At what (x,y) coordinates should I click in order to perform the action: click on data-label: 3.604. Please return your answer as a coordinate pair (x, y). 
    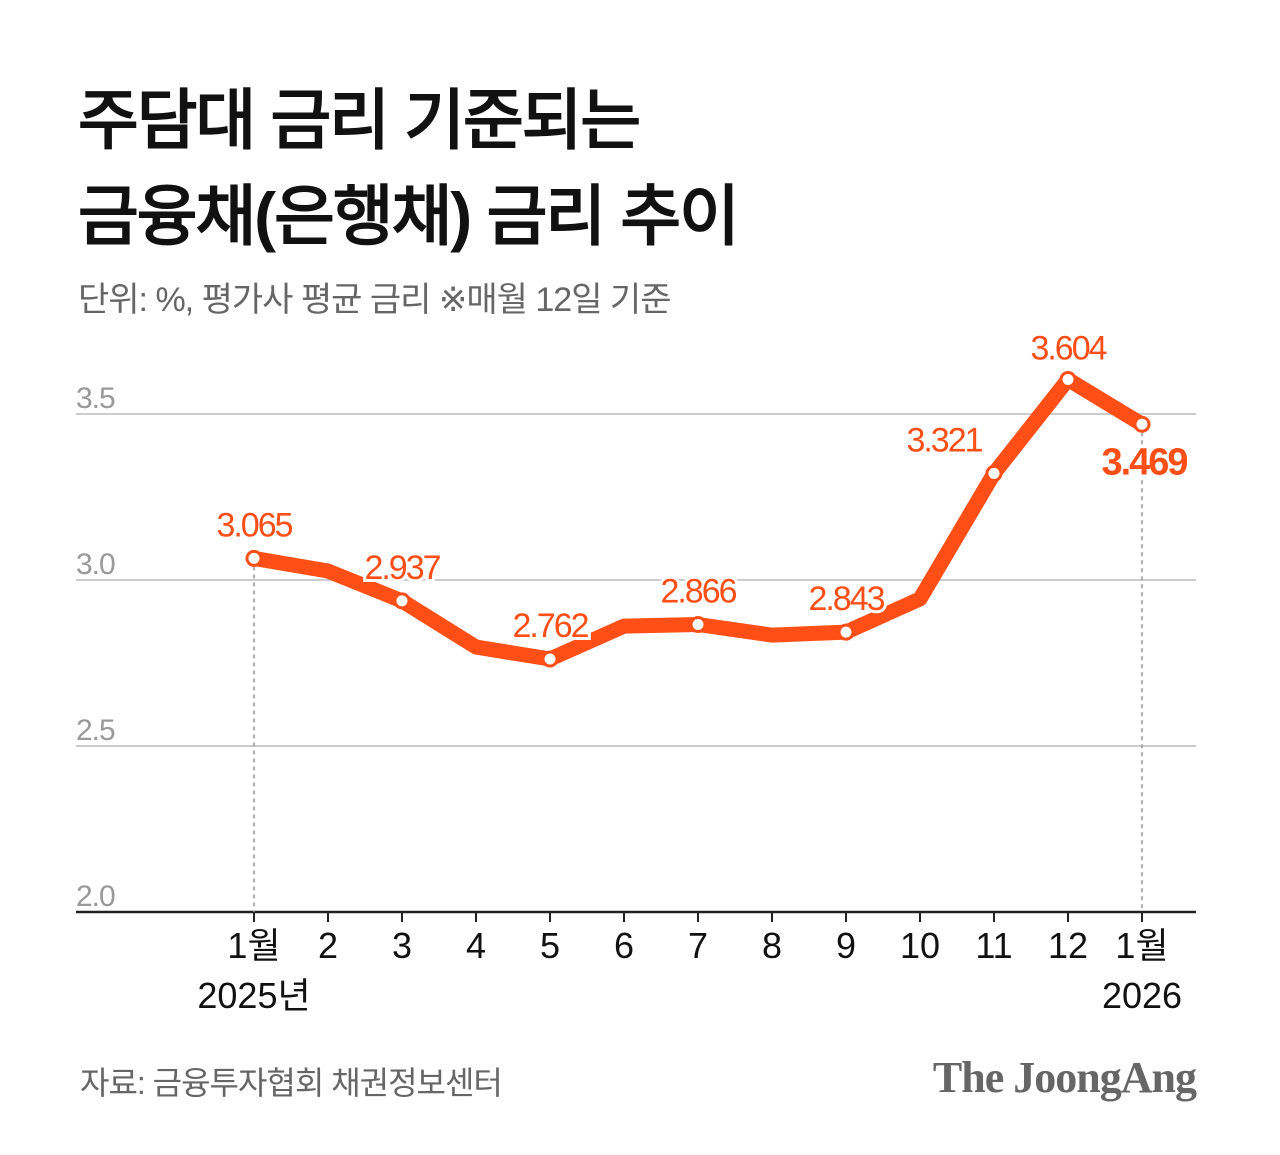
    Looking at the image, I should click on (1068, 348).